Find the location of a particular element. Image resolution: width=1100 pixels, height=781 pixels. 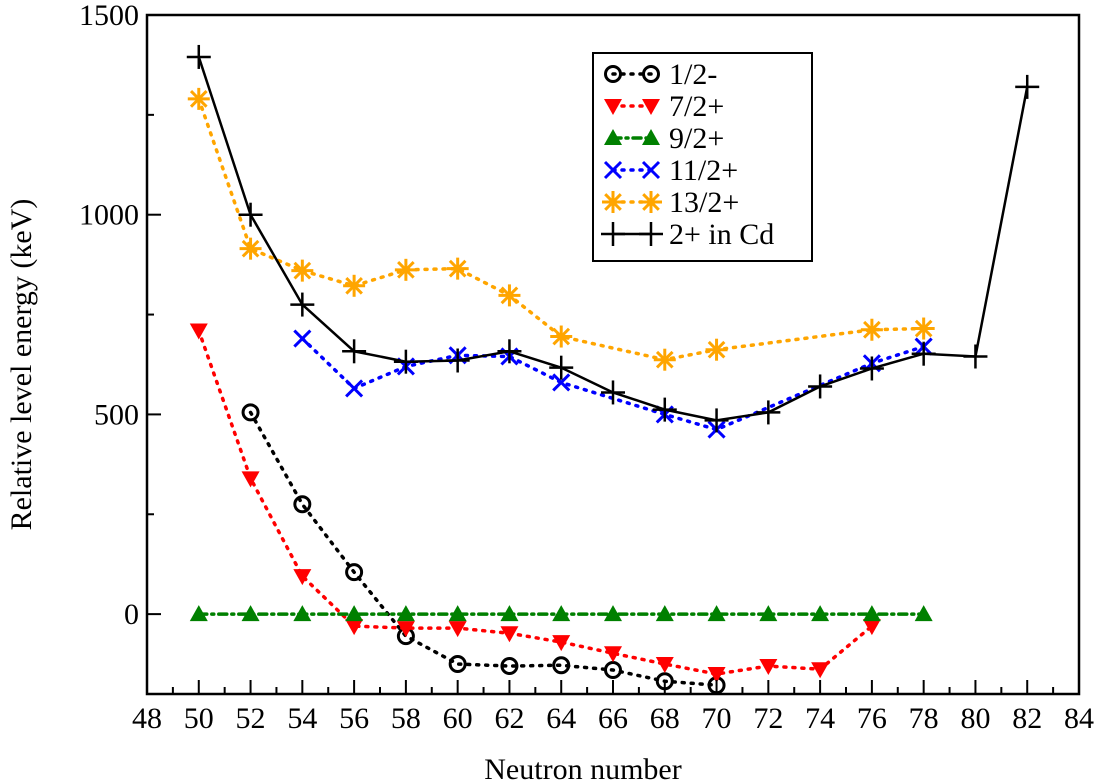

series-line is located at coordinates (613, 384).